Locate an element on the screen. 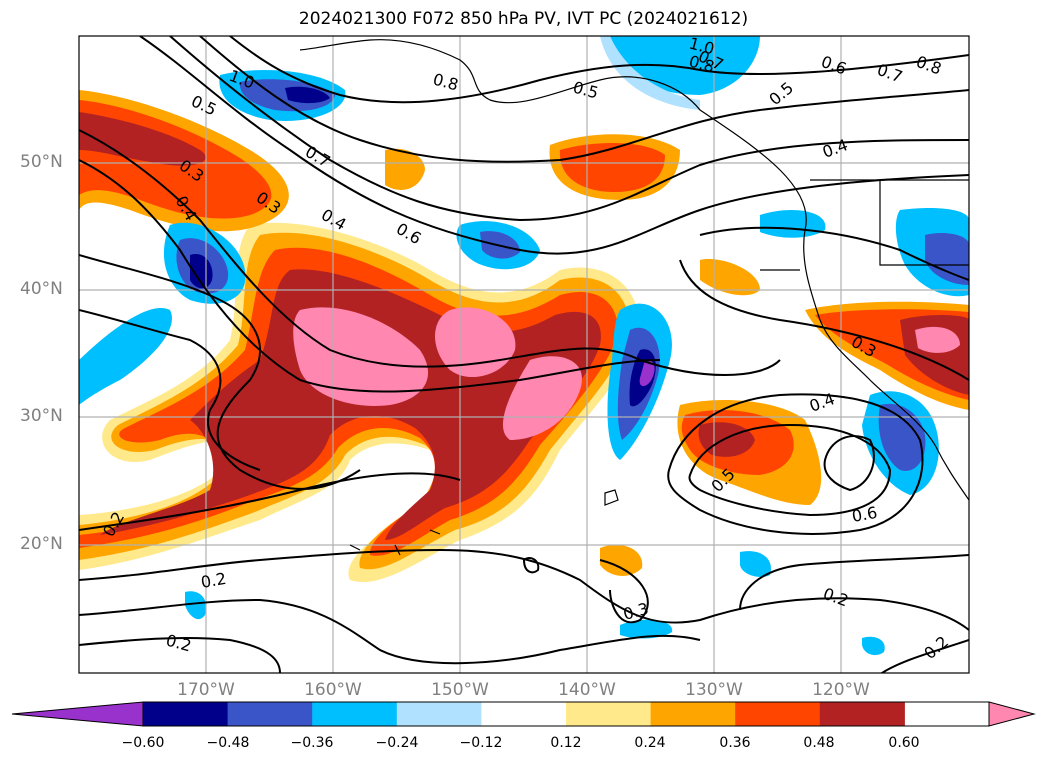 Image resolution: width=1047 pixels, height=765 pixels. lat-label-20n: 20°N is located at coordinates (41, 544).